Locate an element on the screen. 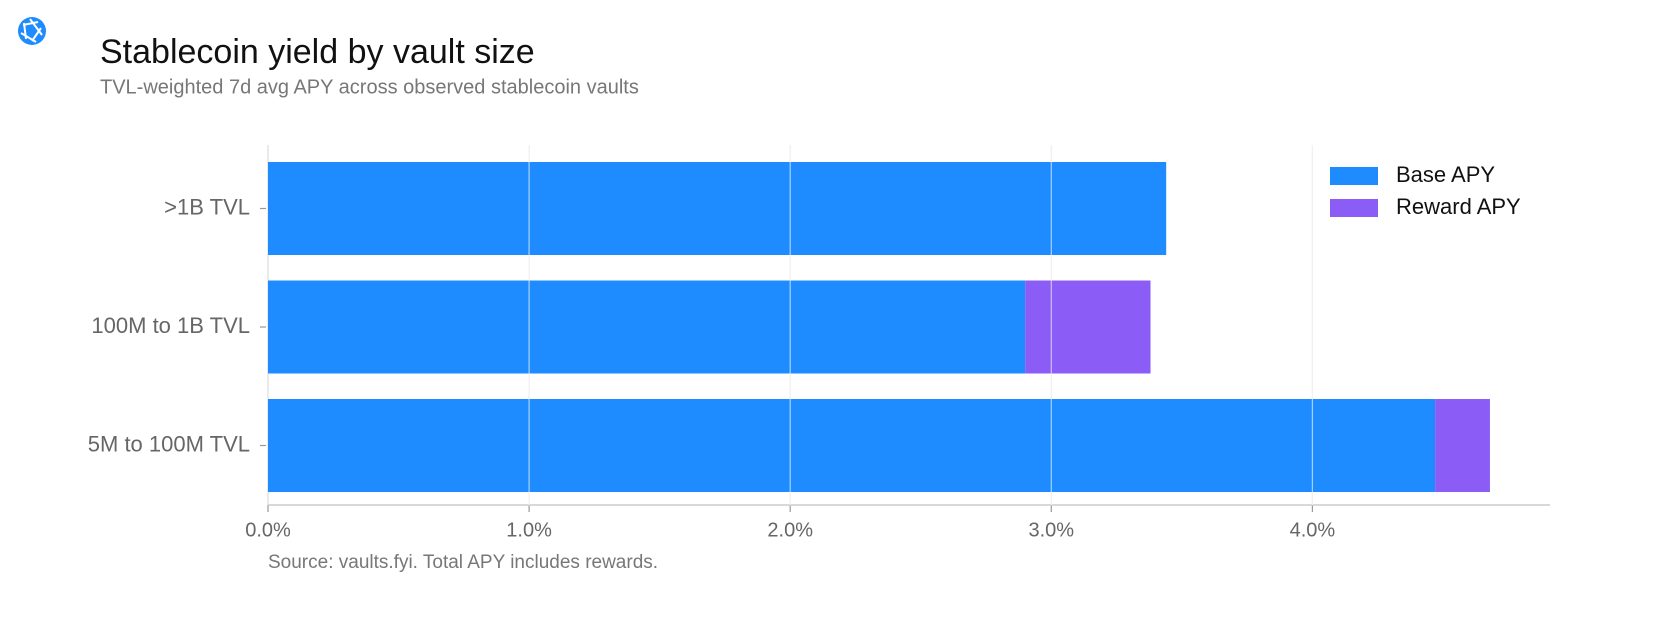  y-tick-label: >1B TVL is located at coordinates (207, 206).